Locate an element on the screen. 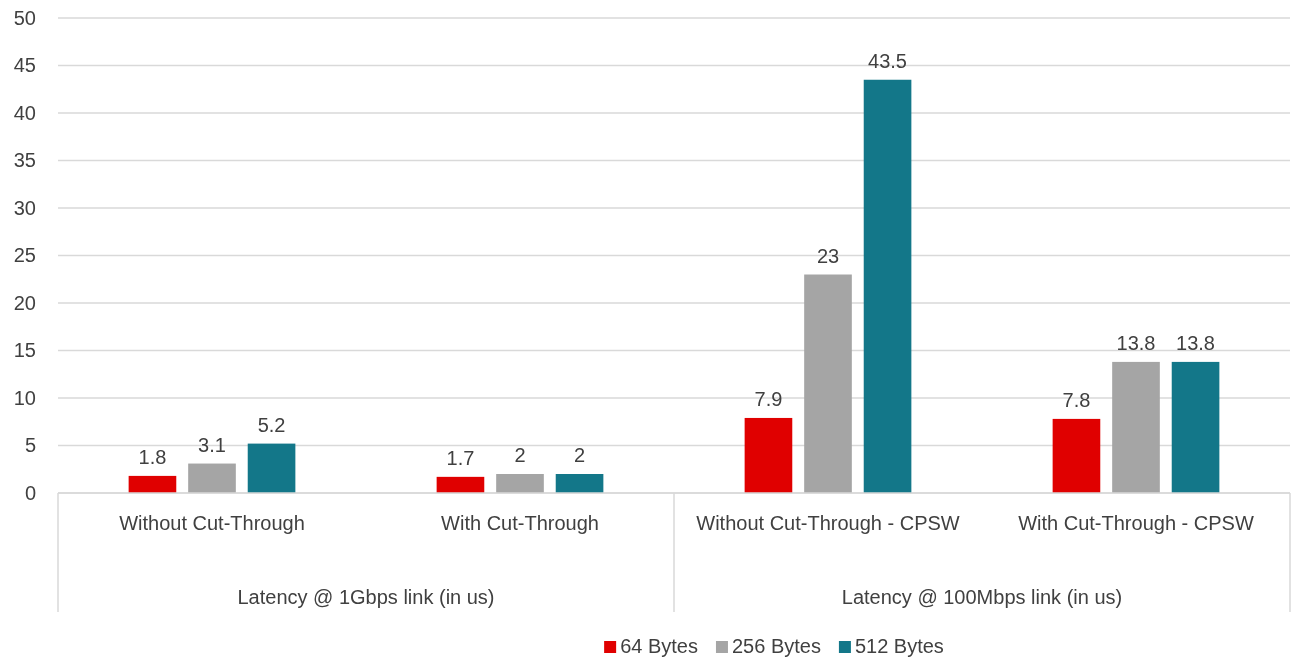  data-label: 7.8 is located at coordinates (1076, 399).